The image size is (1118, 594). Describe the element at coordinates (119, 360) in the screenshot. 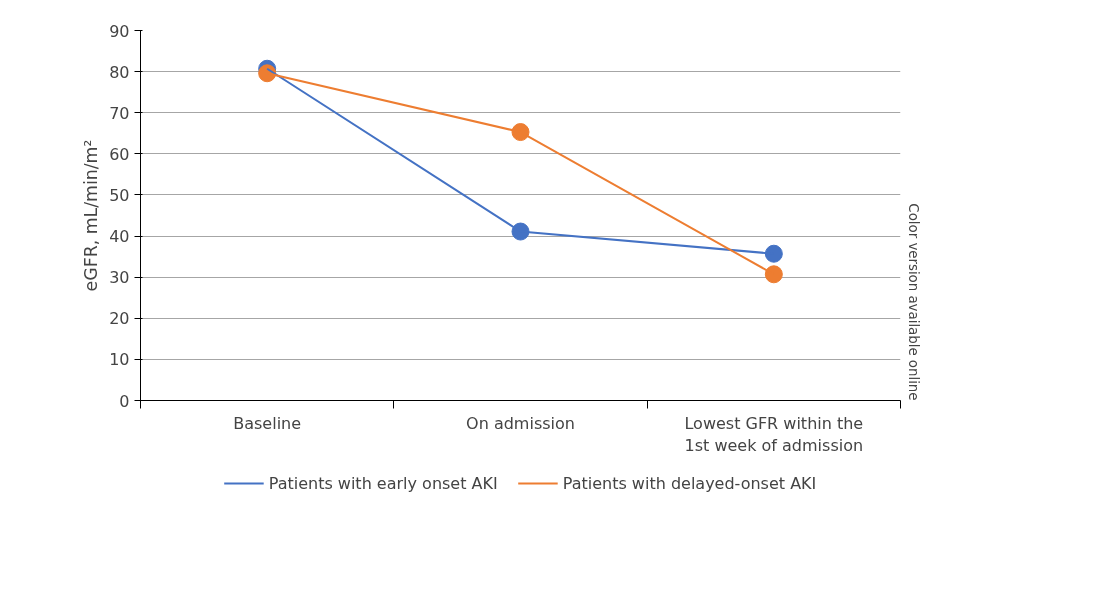

I see `y-tick-label: 10` at that location.